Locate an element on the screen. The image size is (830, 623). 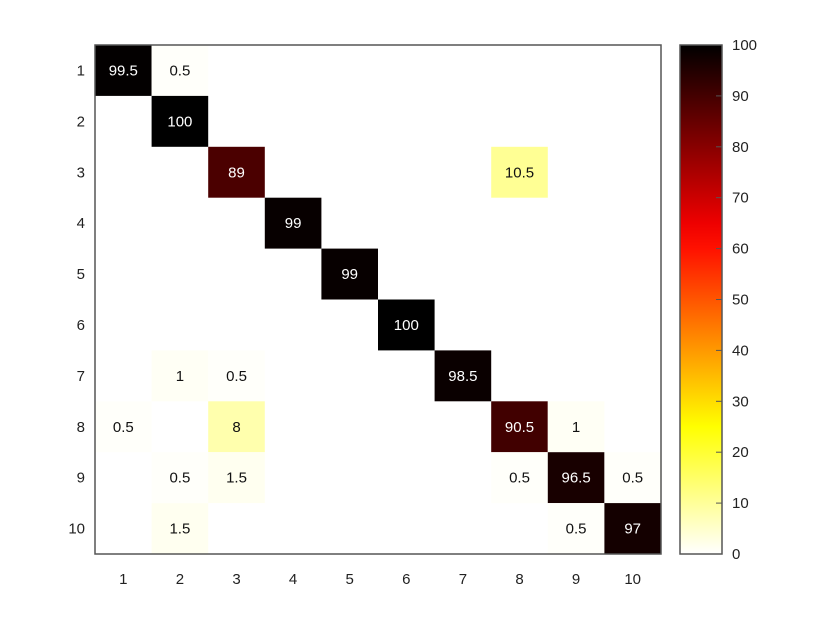
colorbar-tick-label: 50 is located at coordinates (740, 300).